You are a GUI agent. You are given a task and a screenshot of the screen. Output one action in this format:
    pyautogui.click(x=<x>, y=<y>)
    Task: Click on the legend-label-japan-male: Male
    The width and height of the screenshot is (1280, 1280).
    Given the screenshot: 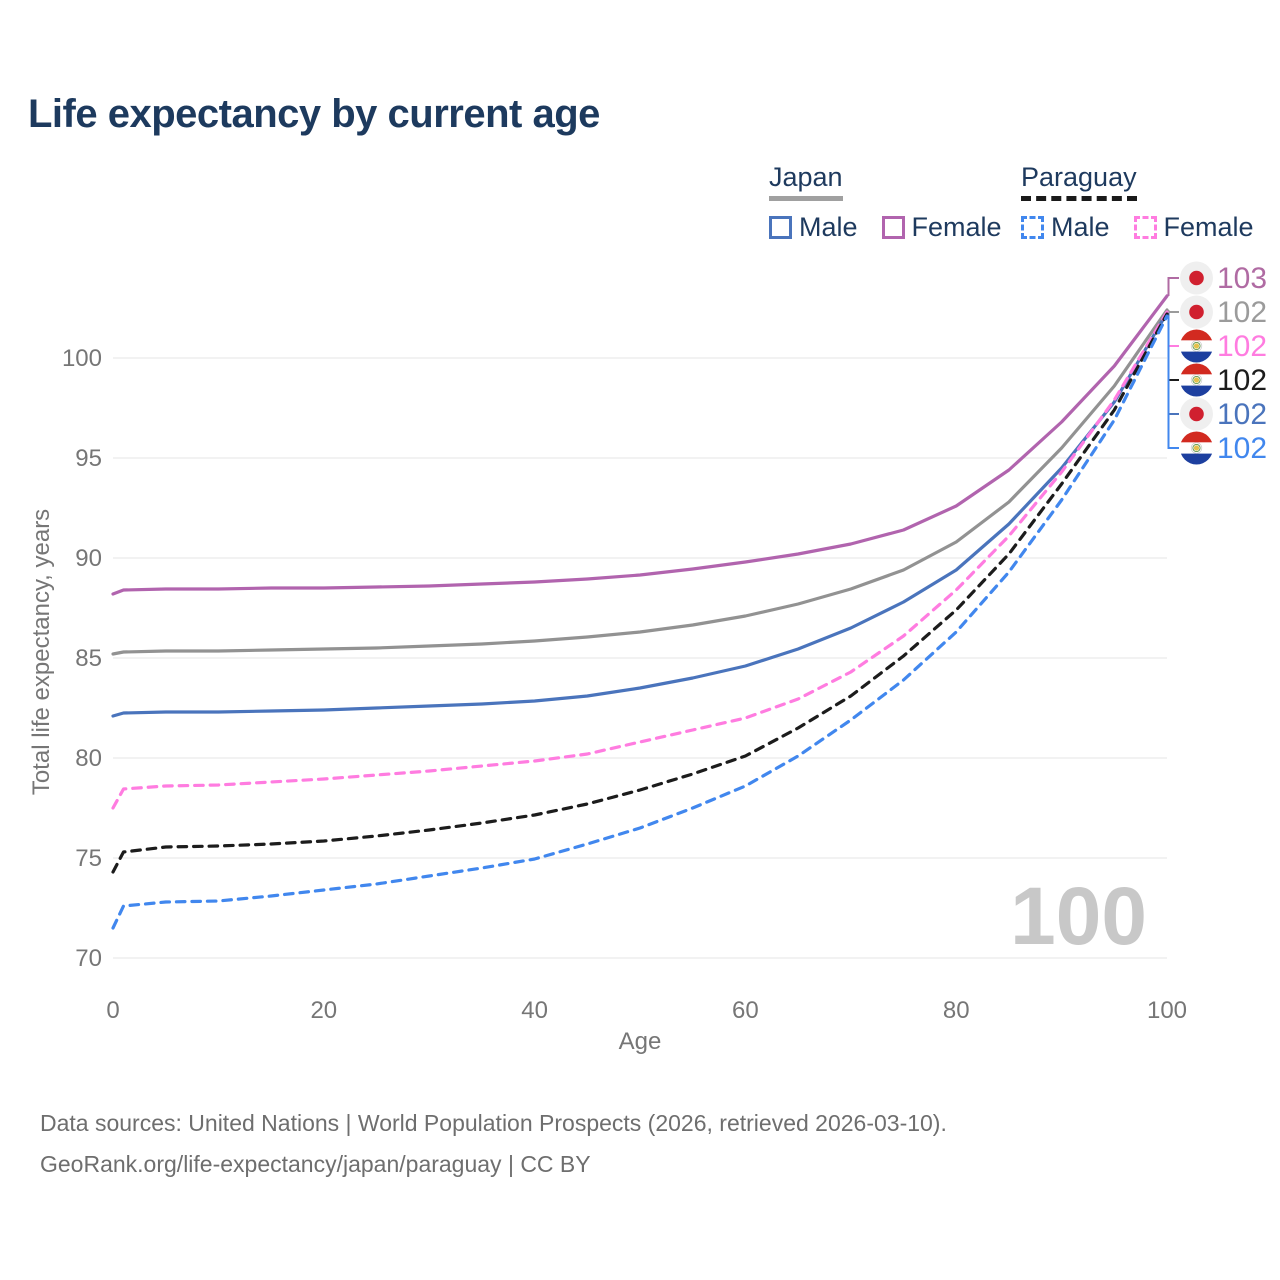 What is the action you would take?
    pyautogui.click(x=828, y=227)
    